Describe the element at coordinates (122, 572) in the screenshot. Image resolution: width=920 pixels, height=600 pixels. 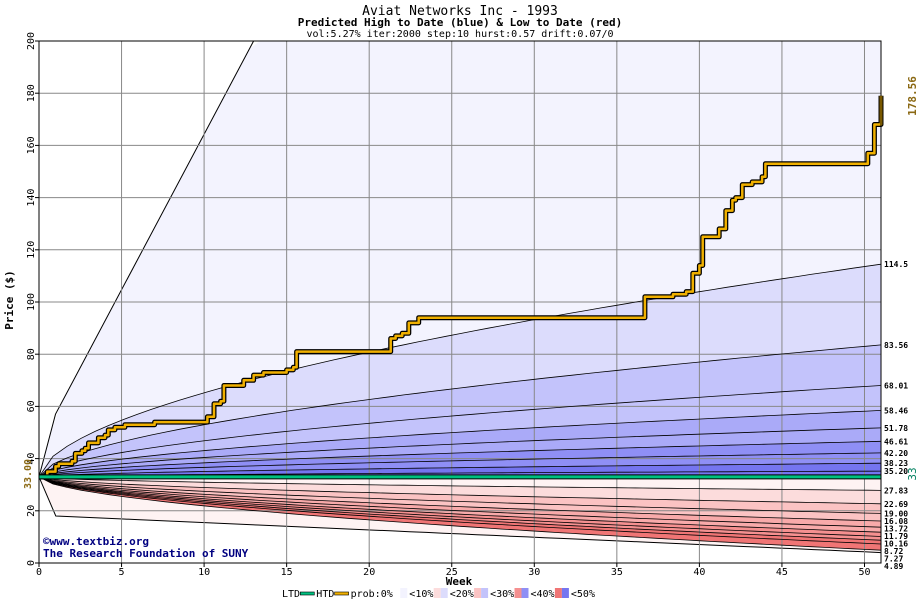
I see `x-tick-label: 5` at that location.